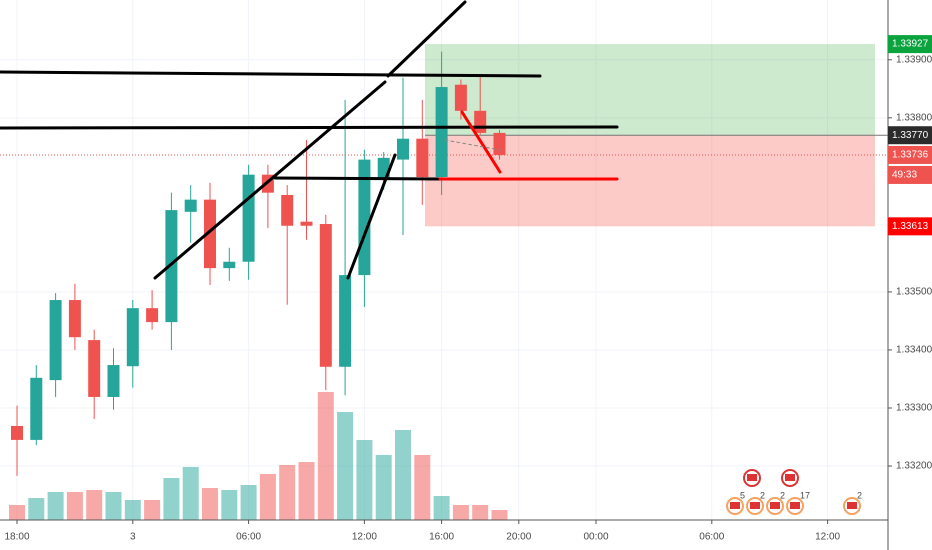  What do you see at coordinates (914, 59) in the screenshot?
I see `y-tick-label: 1.33900` at bounding box center [914, 59].